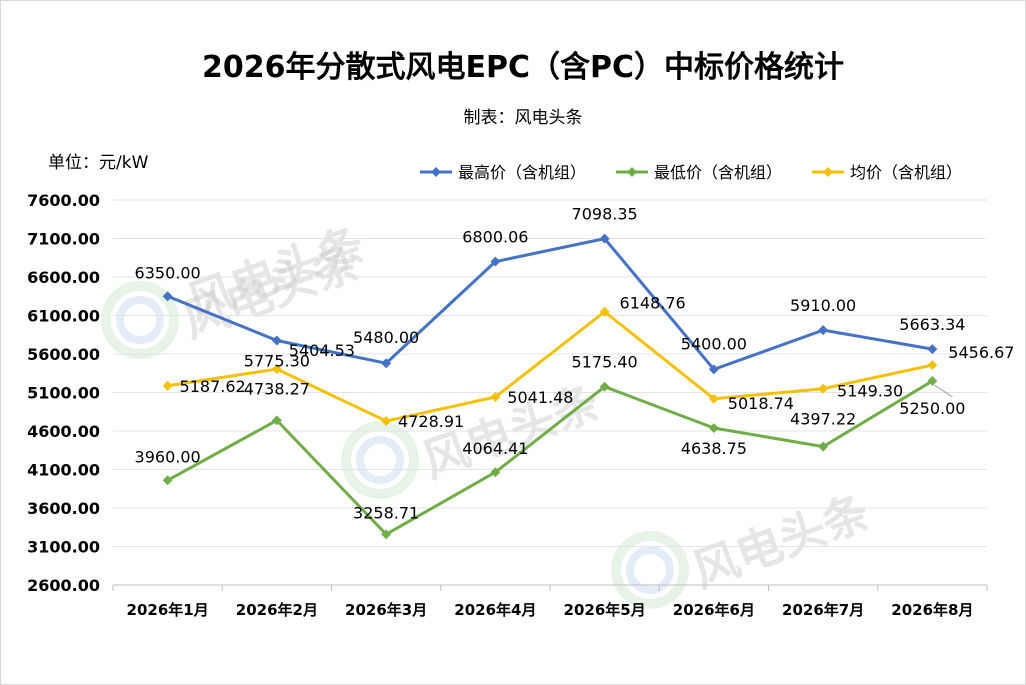  I want to click on y-tick-label: 4600.00, so click(63, 431).